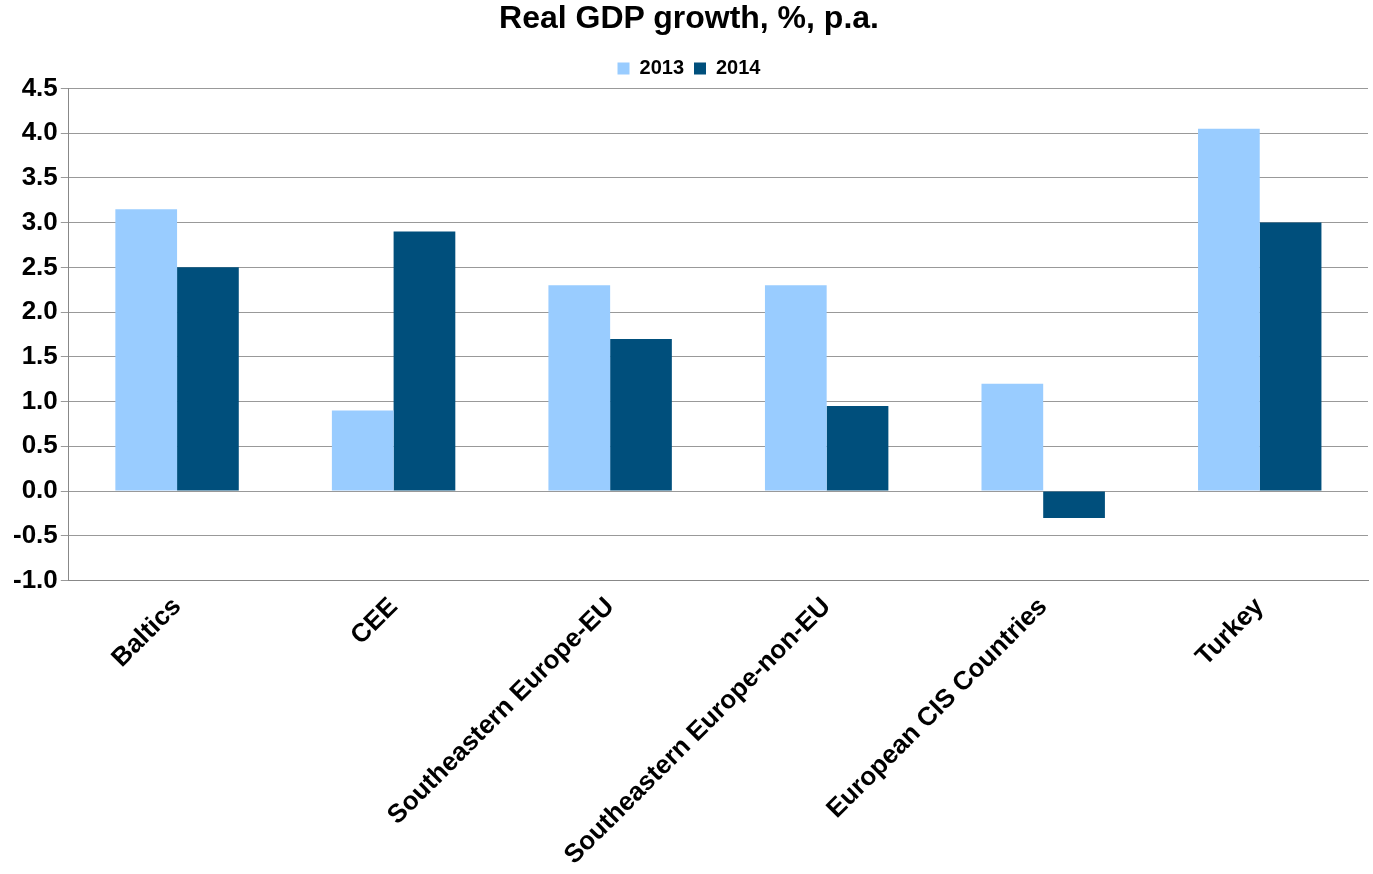 This screenshot has width=1373, height=874. What do you see at coordinates (739, 66) in the screenshot?
I see `legend-label: 2014` at bounding box center [739, 66].